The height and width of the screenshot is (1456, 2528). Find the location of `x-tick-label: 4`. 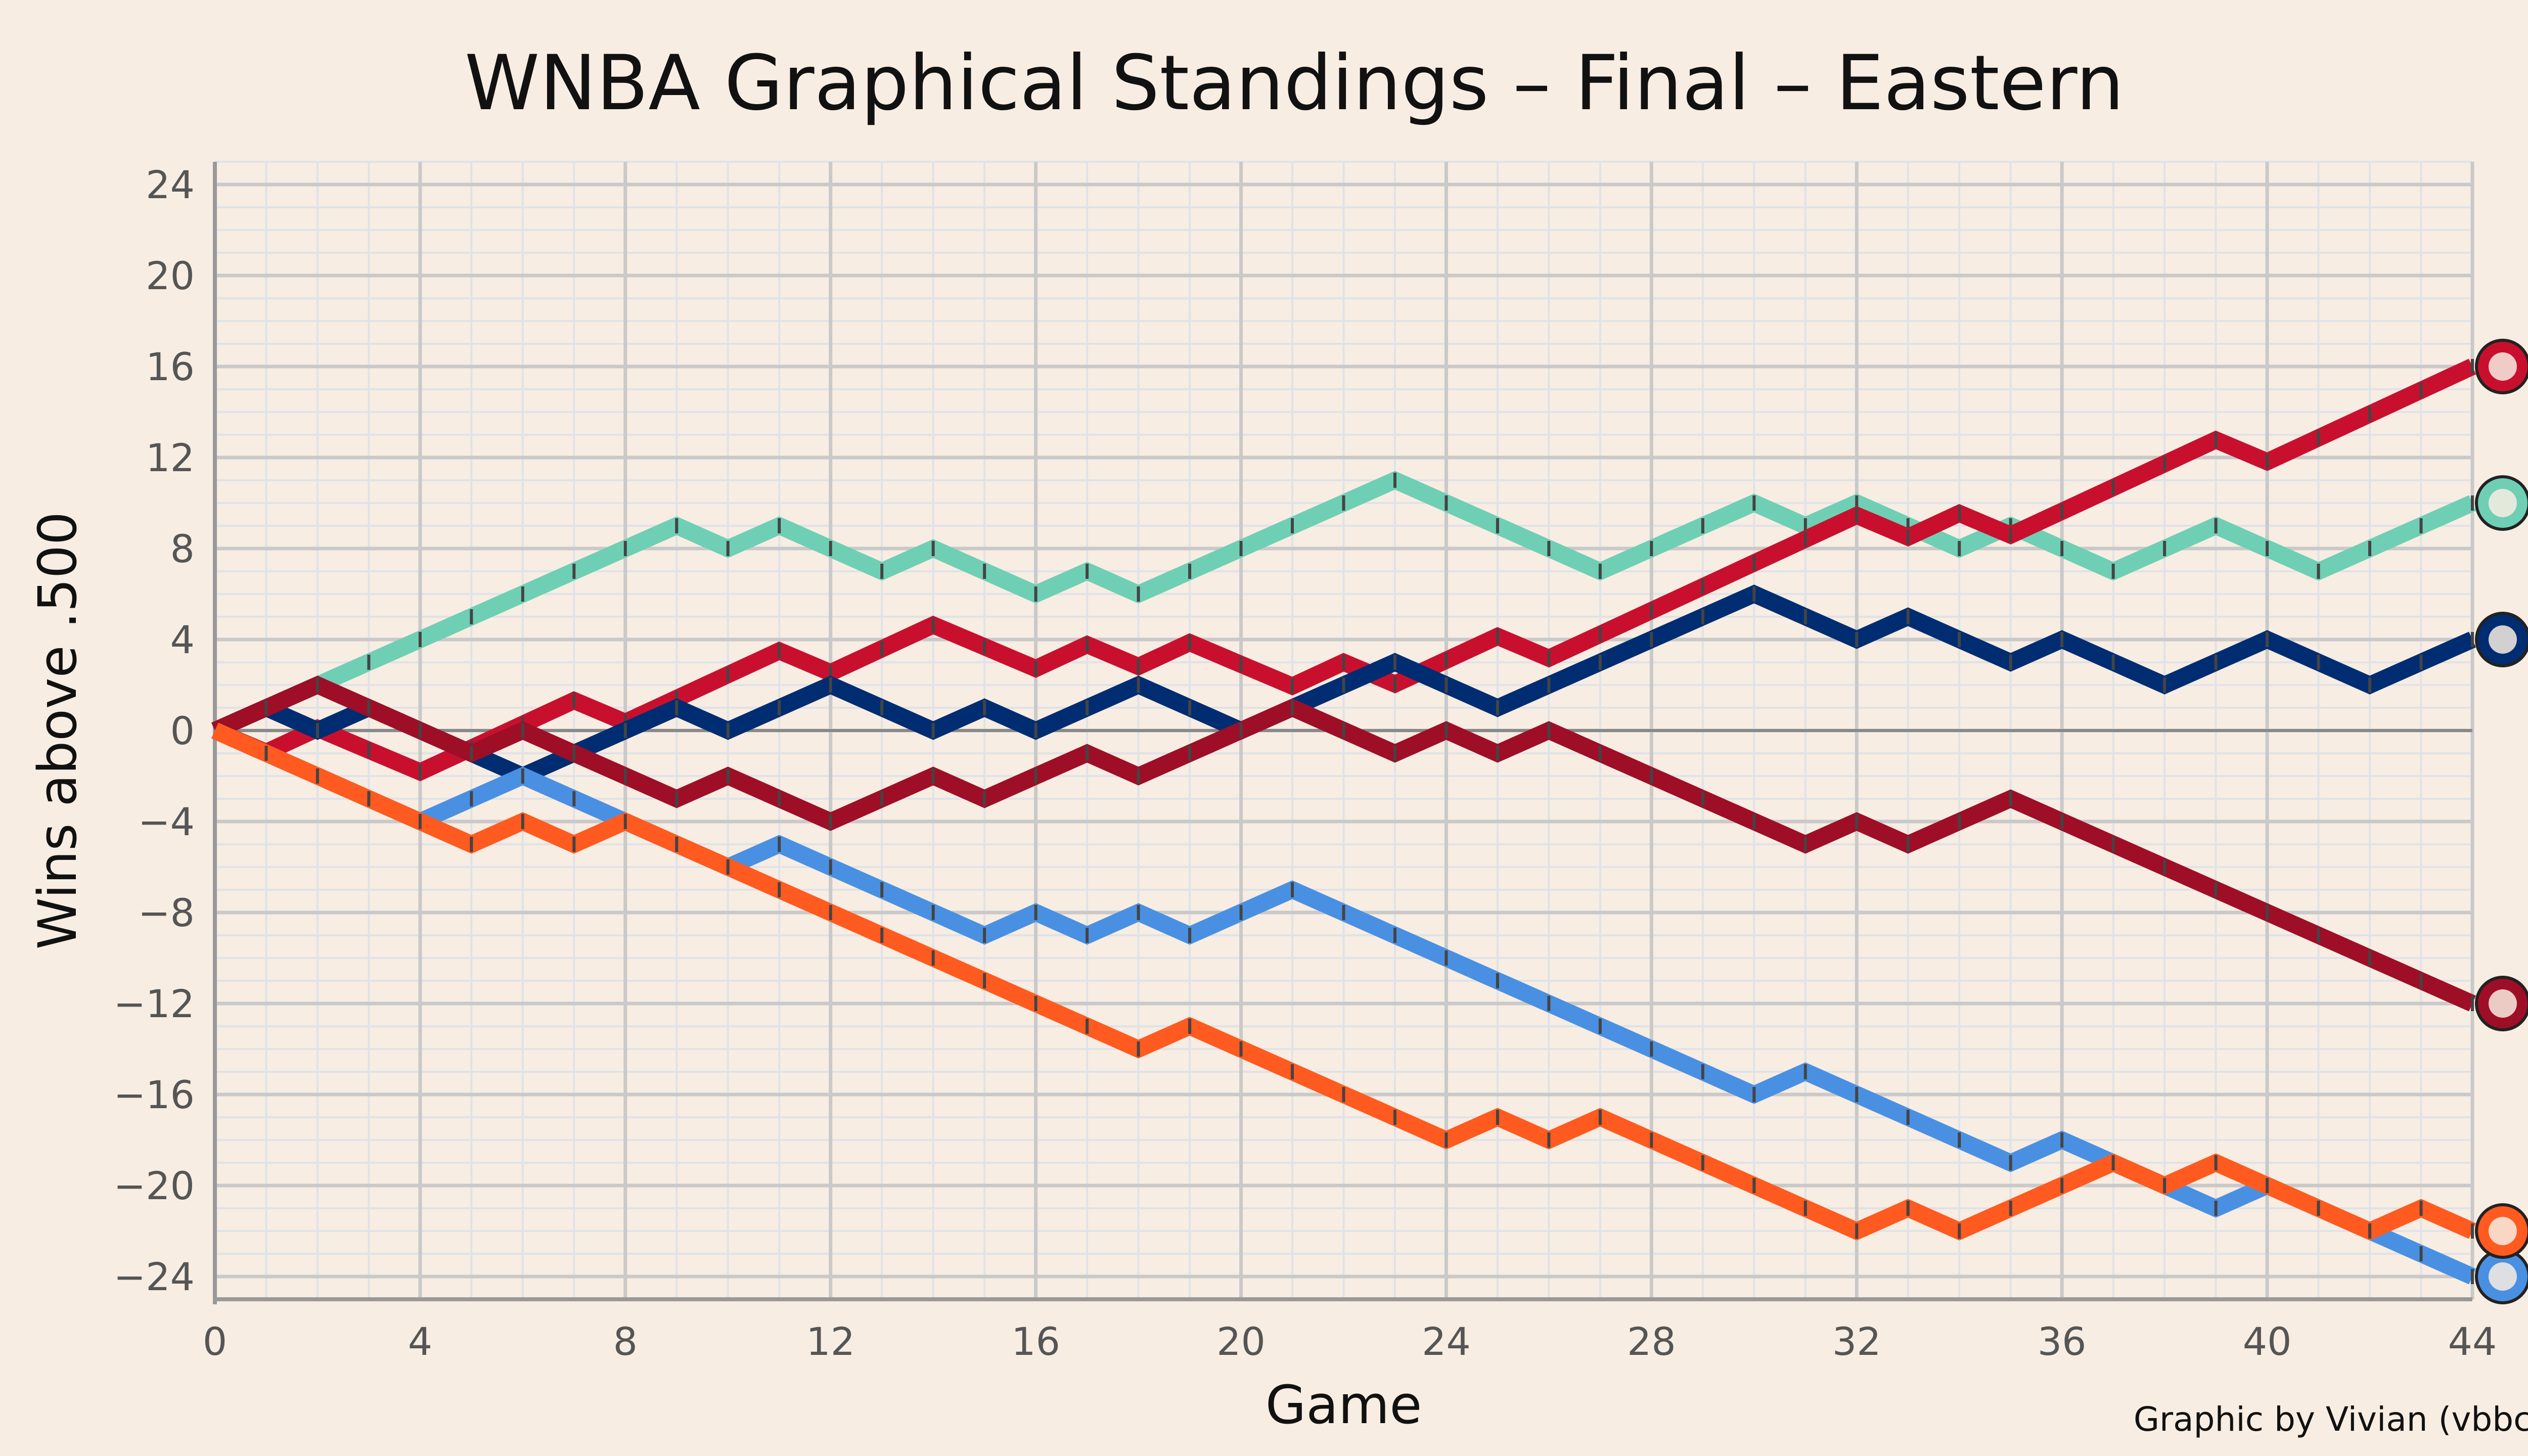

x-tick-label: 4 is located at coordinates (420, 1341).